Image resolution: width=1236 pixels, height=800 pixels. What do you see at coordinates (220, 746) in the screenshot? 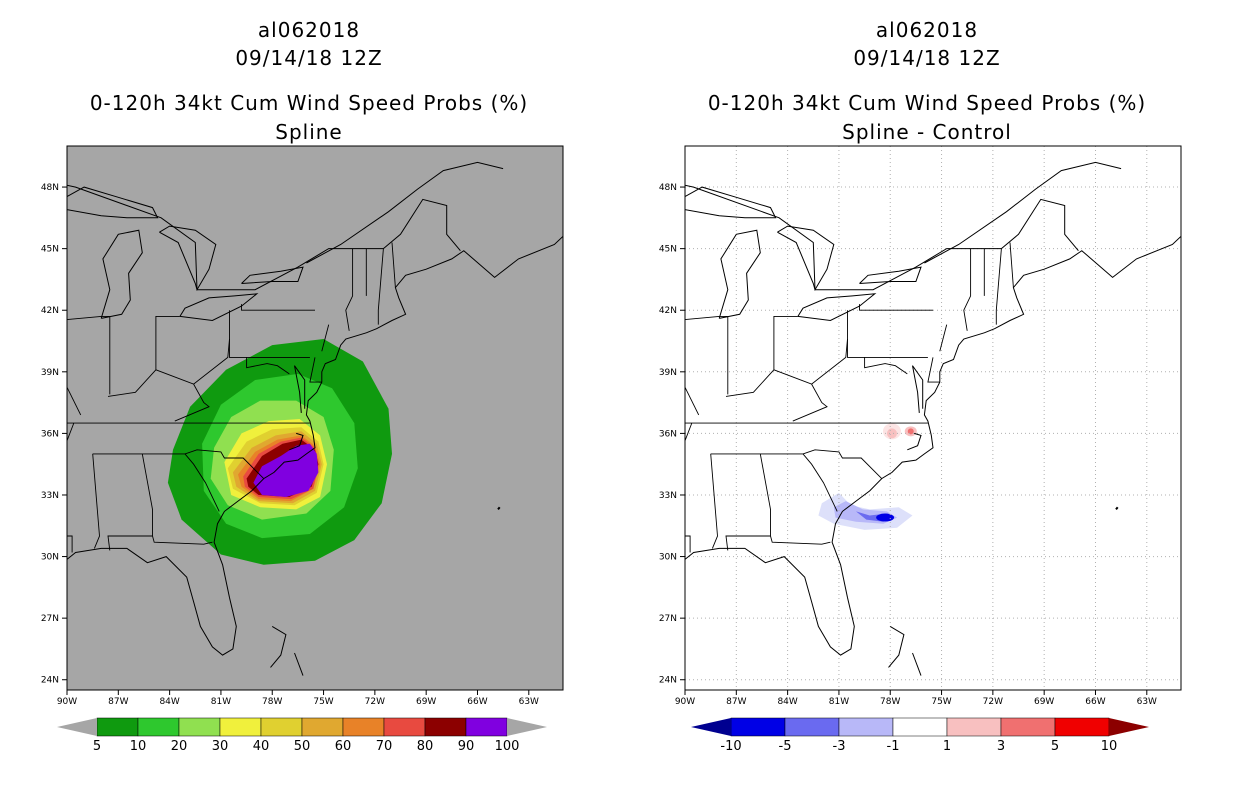
I see `colorbar-label: 30` at bounding box center [220, 746].